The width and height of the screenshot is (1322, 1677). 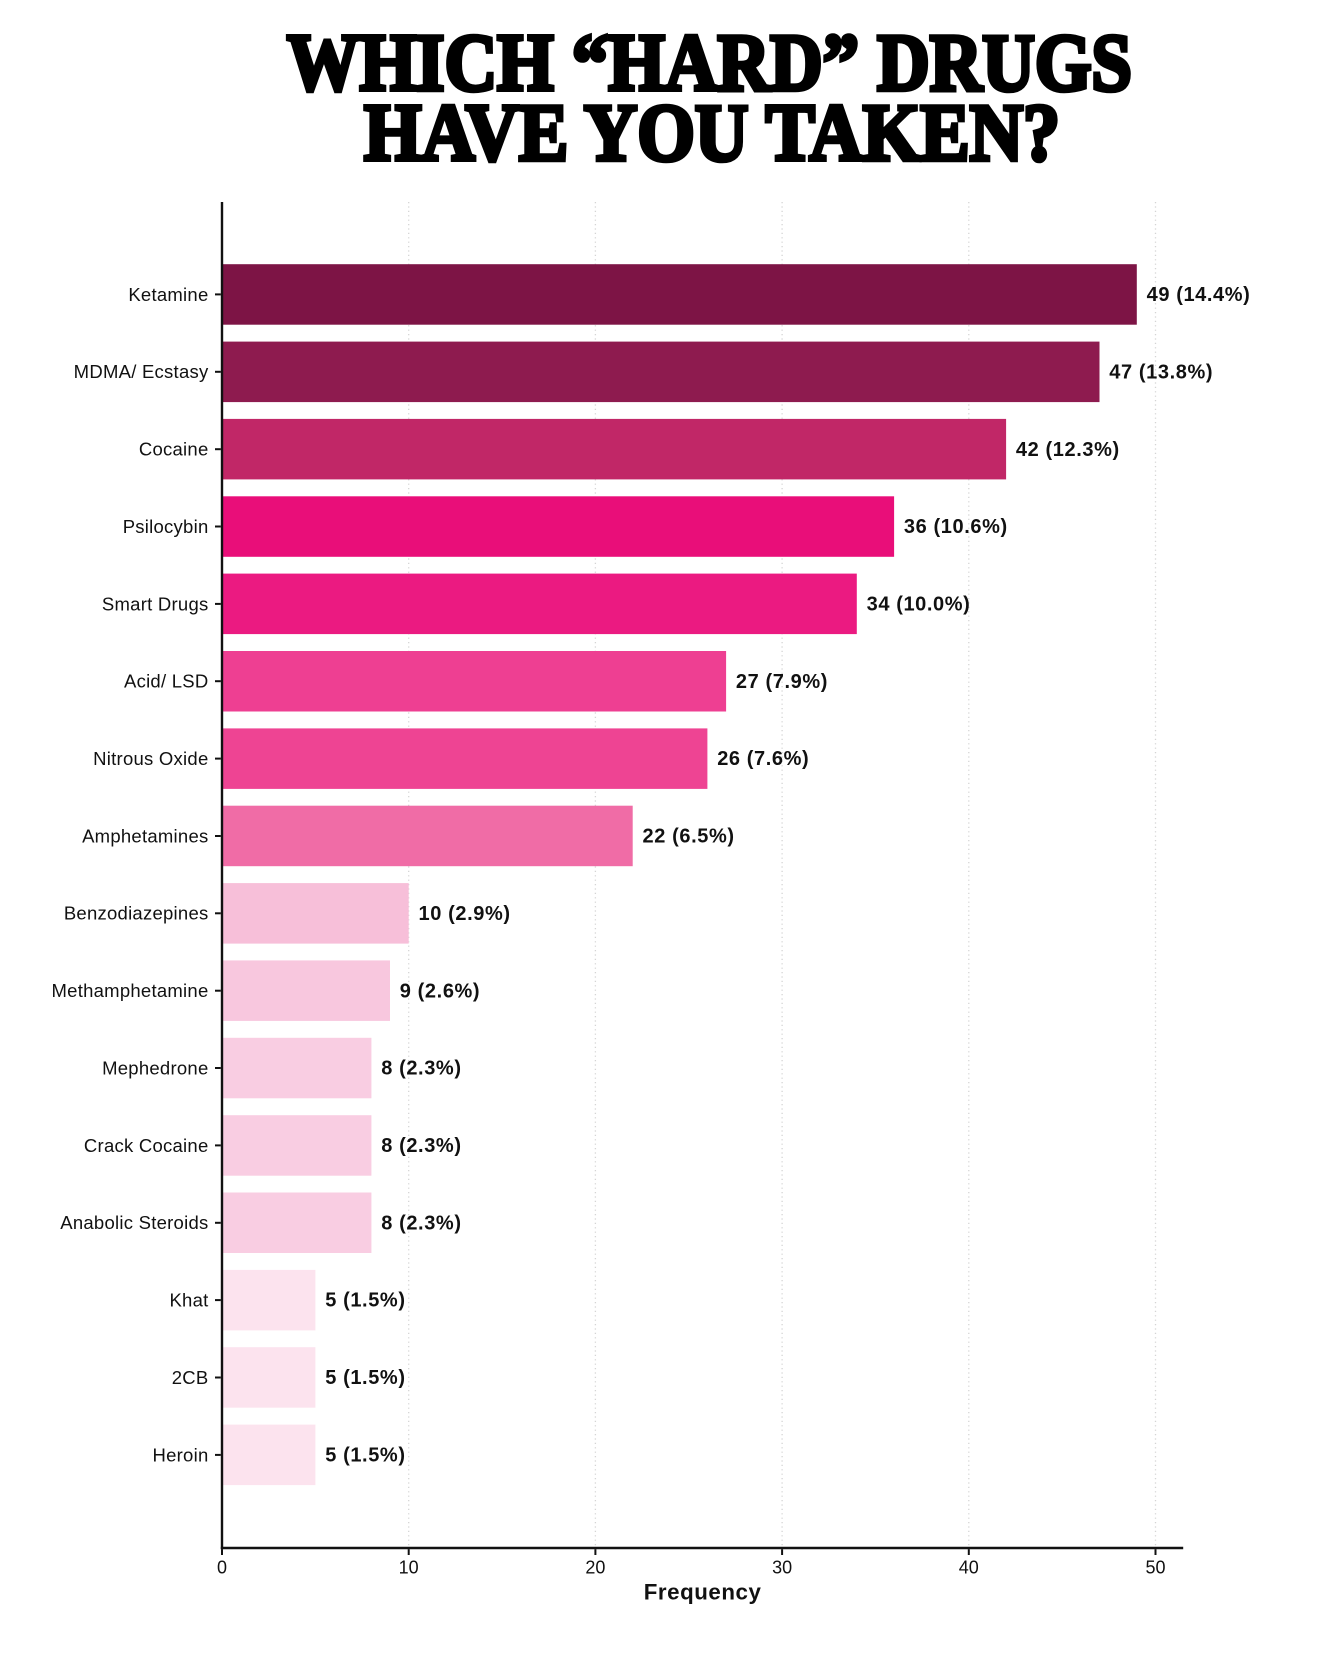 I want to click on svg-text: Nitrous Oxide, so click(x=150, y=758).